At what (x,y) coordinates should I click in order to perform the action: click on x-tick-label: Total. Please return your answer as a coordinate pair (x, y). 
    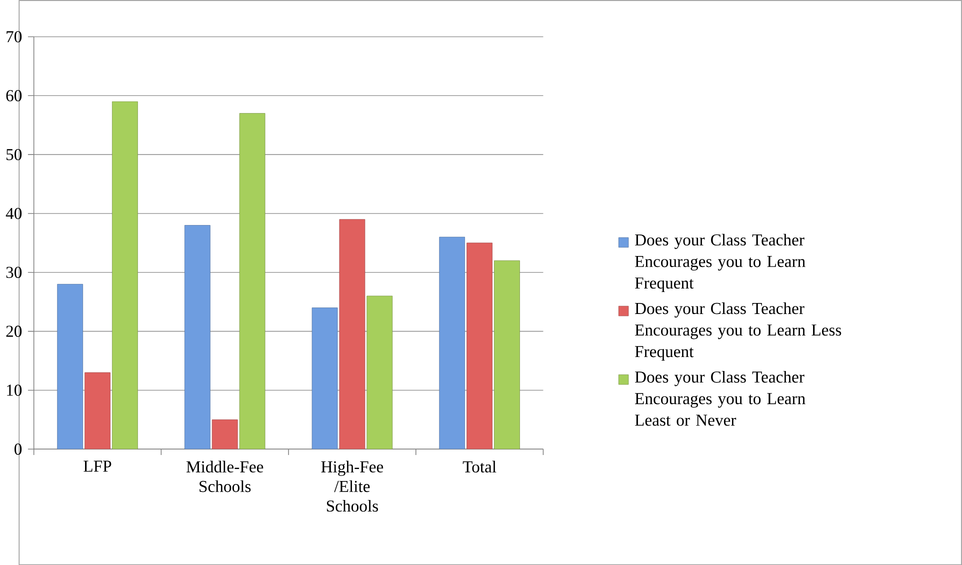
    Looking at the image, I should click on (479, 466).